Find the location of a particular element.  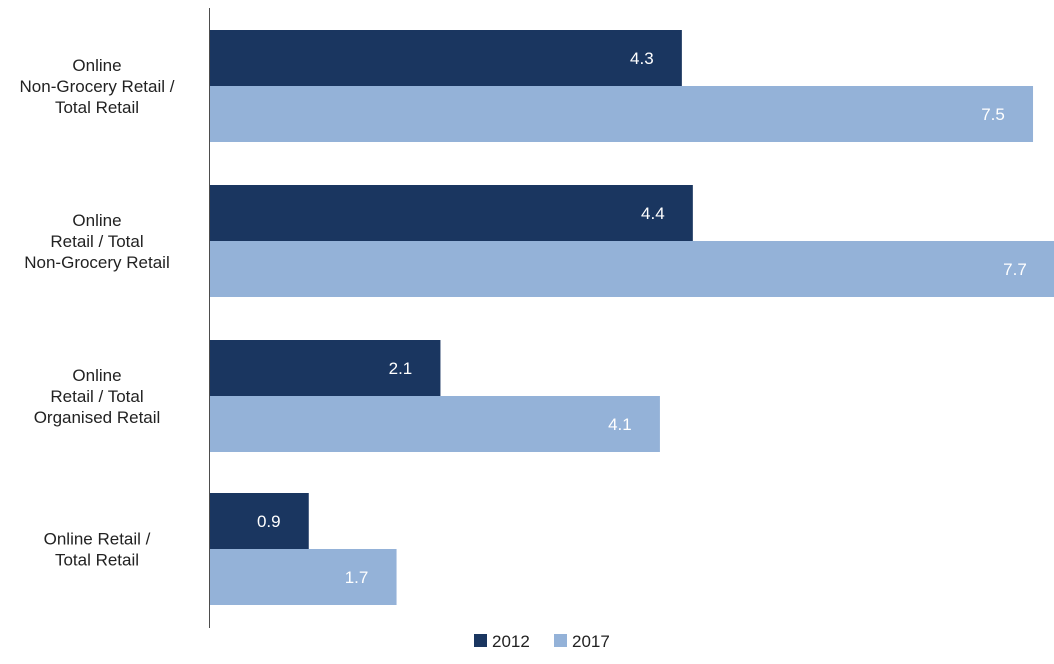

category-label-line: Non-Grocery Retail / is located at coordinates (97, 86).